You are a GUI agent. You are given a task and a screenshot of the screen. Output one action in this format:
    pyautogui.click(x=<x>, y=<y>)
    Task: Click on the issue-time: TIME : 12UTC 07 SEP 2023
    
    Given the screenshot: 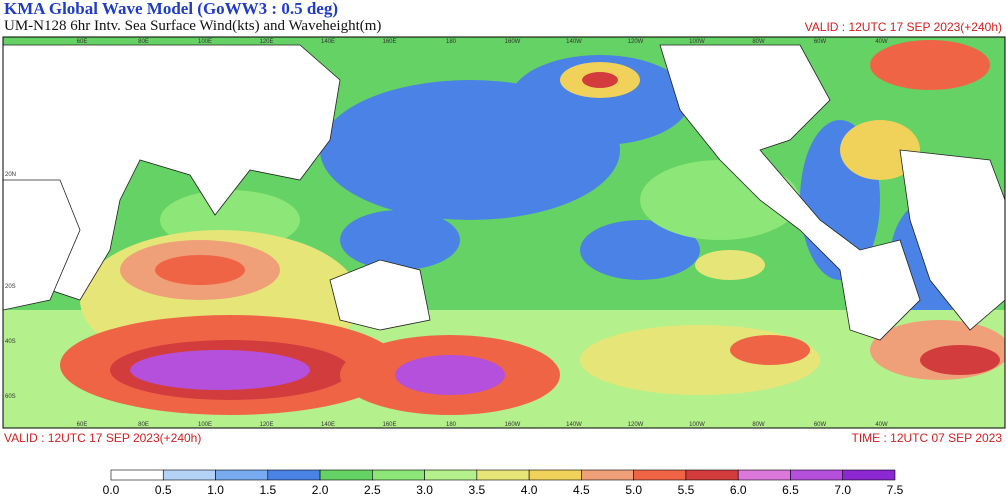 What is the action you would take?
    pyautogui.click(x=926, y=438)
    